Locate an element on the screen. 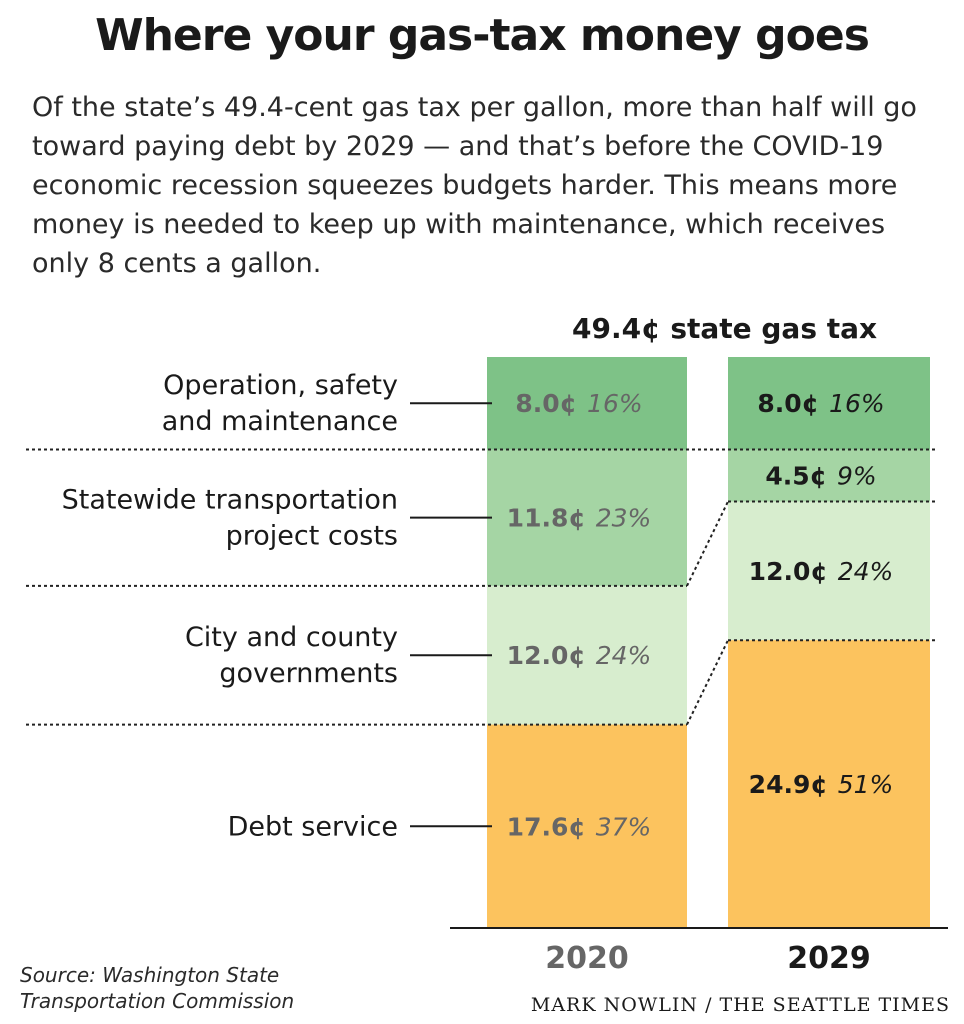 Image resolution: width=964 pixels, height=1024 pixels. value-label-2029-3: 24.9¢ 51% is located at coordinates (821, 784).